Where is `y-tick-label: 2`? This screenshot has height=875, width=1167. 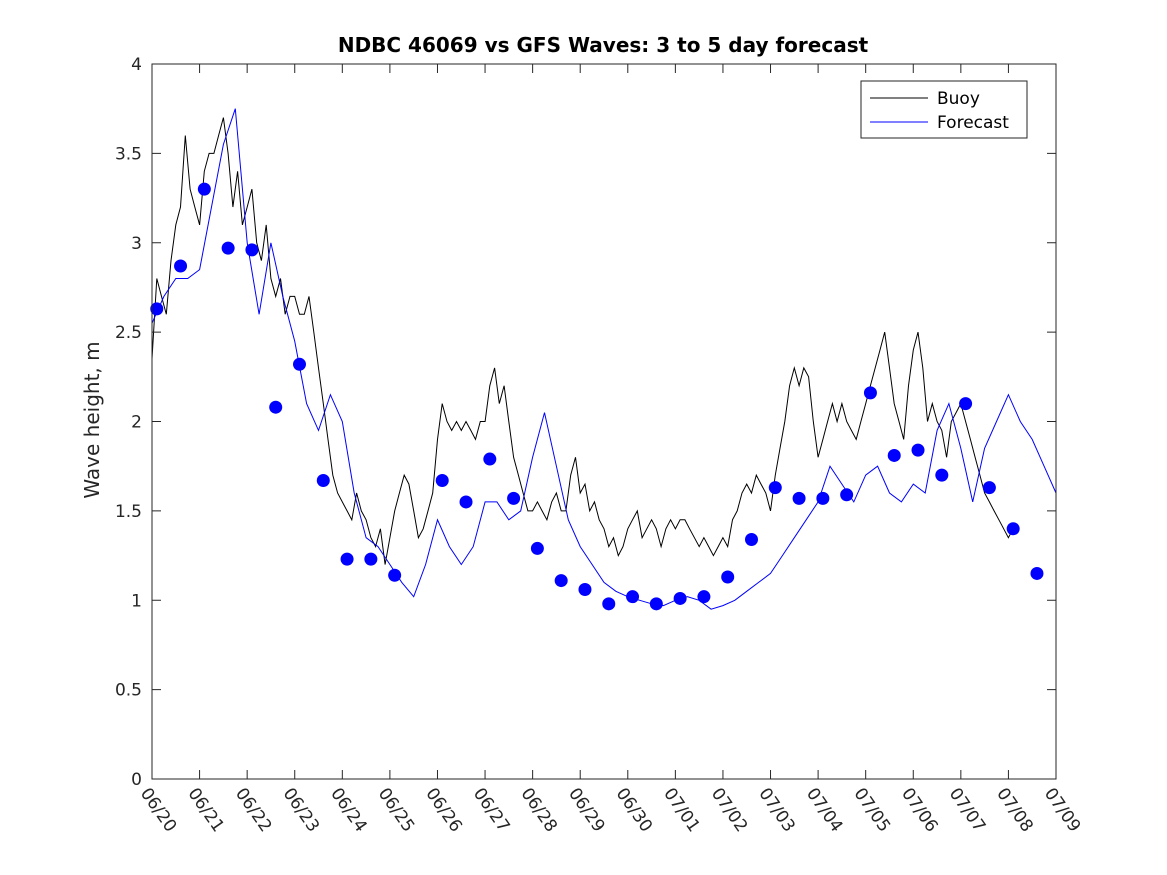
y-tick-label: 2 is located at coordinates (136, 423).